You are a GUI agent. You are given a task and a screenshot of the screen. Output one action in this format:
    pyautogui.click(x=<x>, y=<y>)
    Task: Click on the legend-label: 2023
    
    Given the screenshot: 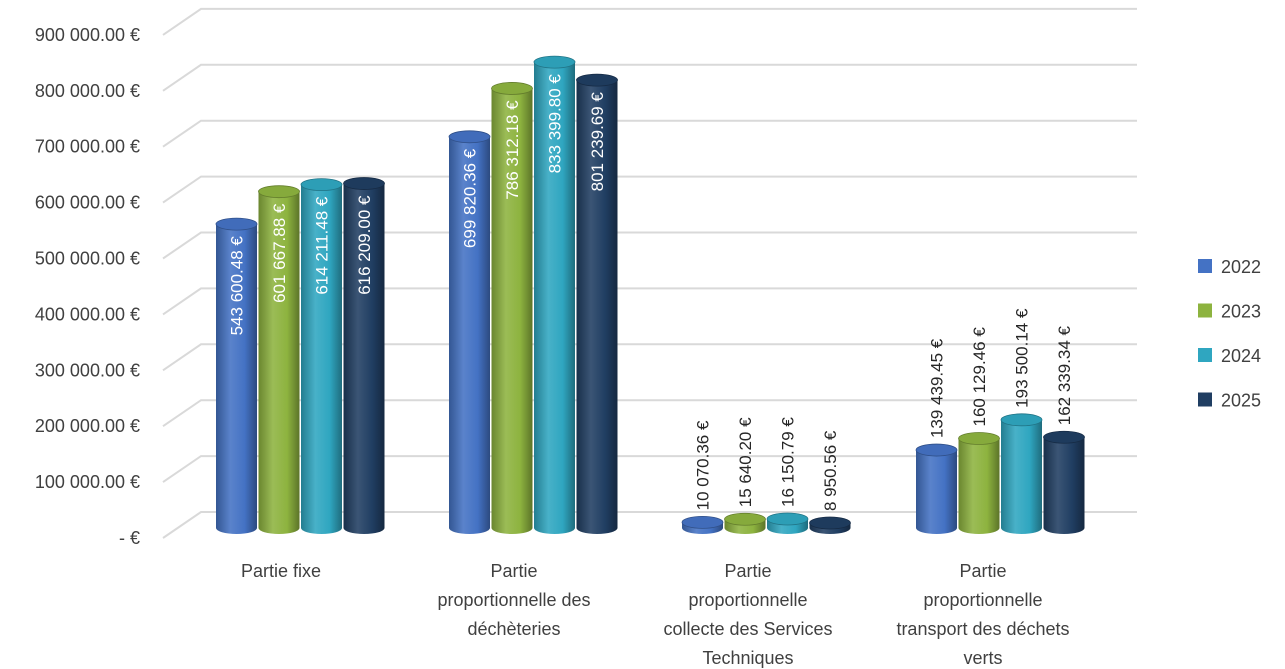 What is the action you would take?
    pyautogui.click(x=1241, y=312)
    